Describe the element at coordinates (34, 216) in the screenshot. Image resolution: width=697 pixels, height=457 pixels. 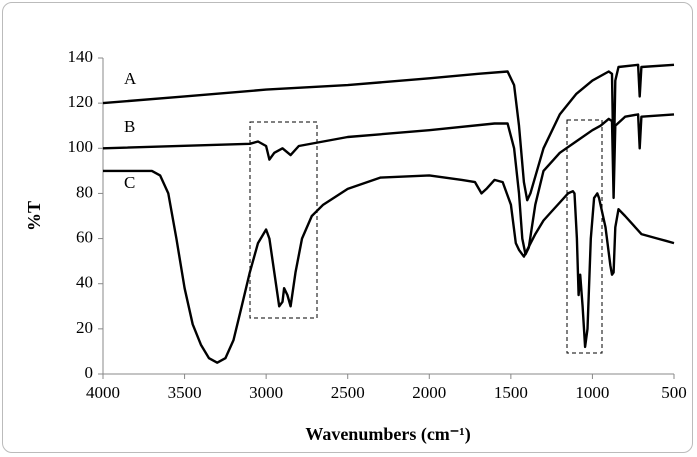
I see `y-axis-title: %T` at that location.